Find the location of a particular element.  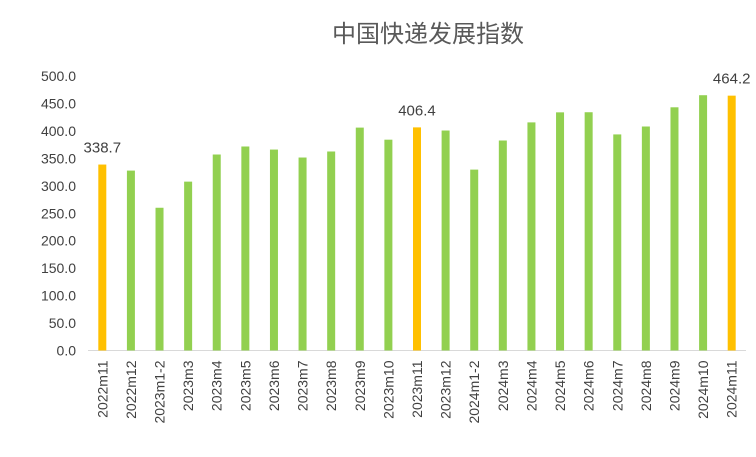

bar-2023m6 is located at coordinates (273, 250).